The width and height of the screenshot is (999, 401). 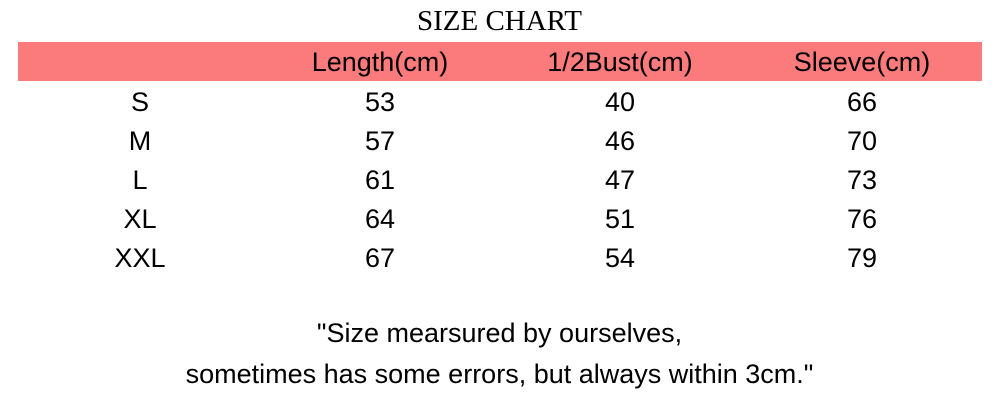 I want to click on size-label: S, so click(x=139, y=102).